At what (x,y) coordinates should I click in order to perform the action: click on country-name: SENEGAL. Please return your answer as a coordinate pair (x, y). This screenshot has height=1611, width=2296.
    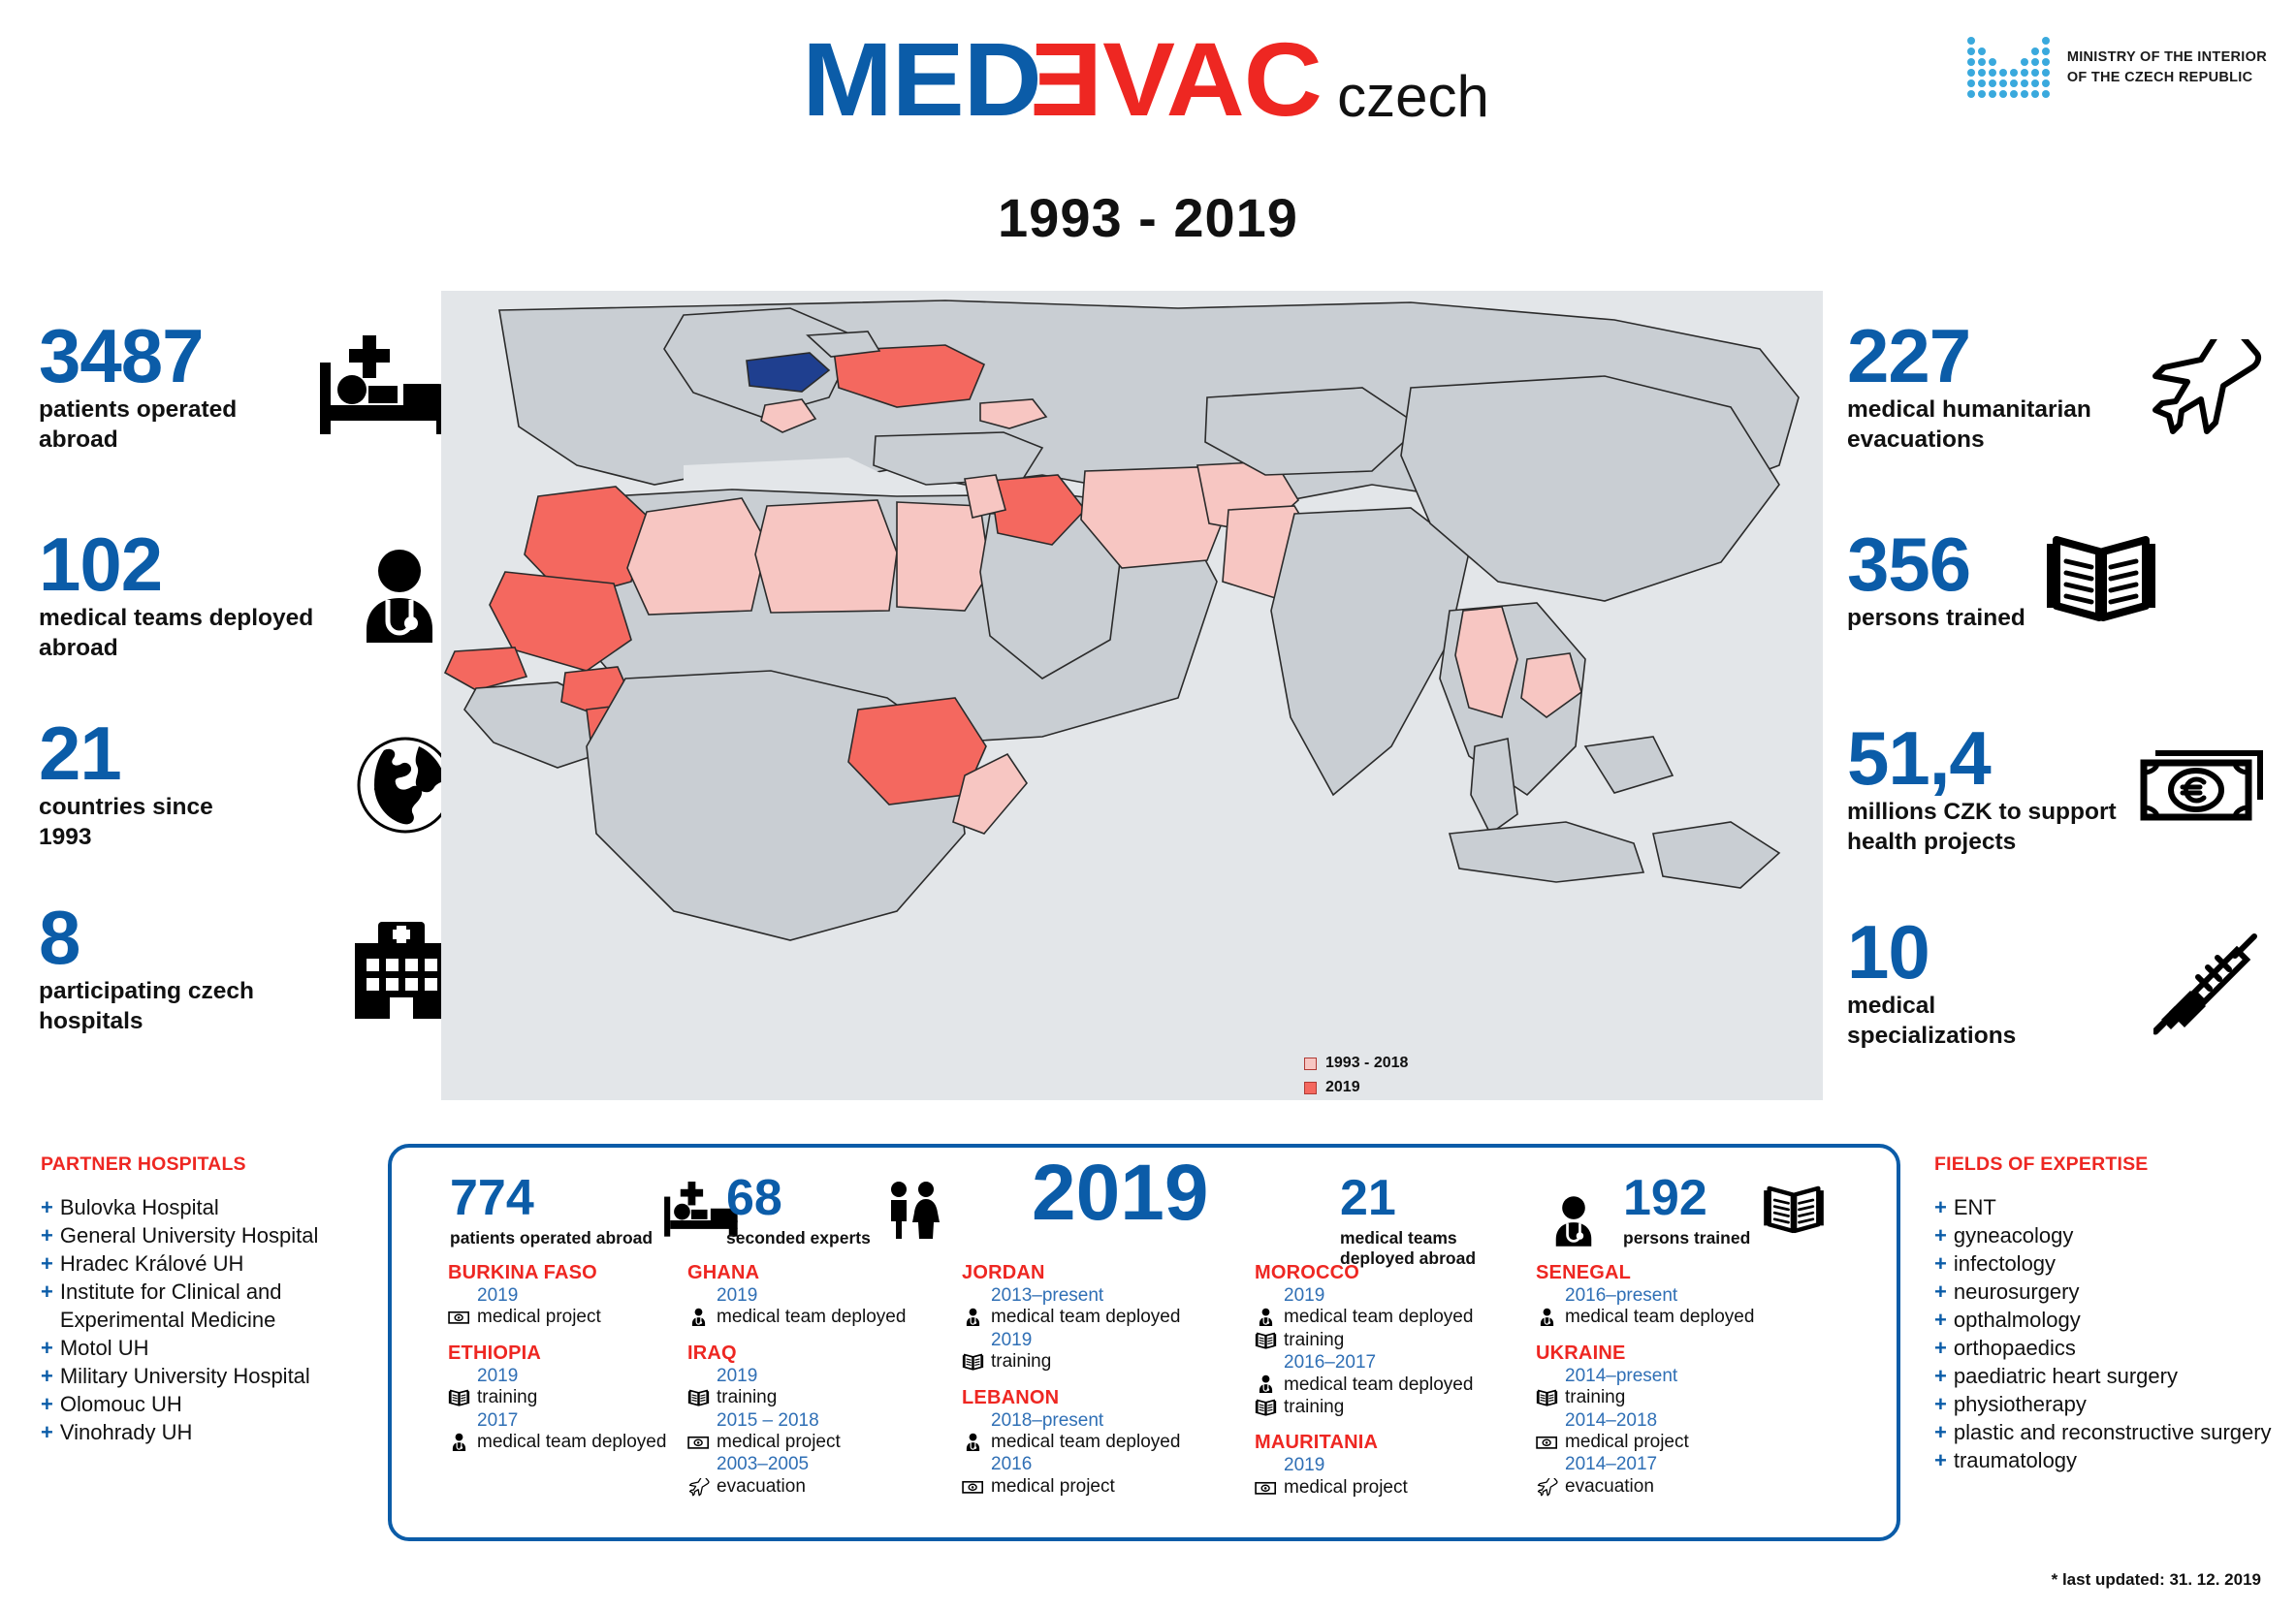
    Looking at the image, I should click on (1584, 1272).